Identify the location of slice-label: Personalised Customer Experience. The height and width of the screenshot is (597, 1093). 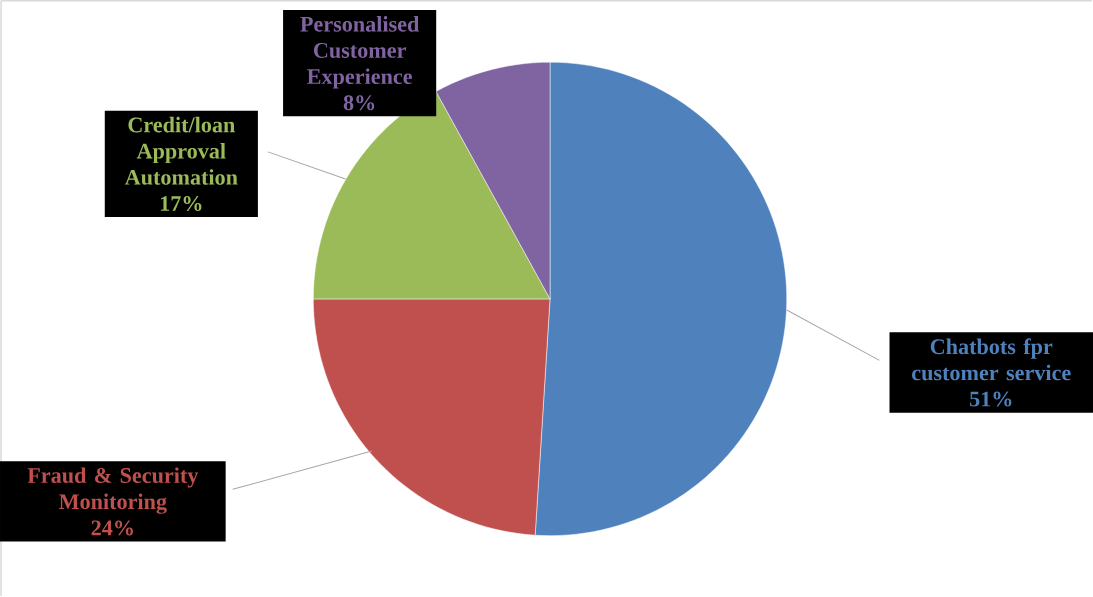
(360, 52).